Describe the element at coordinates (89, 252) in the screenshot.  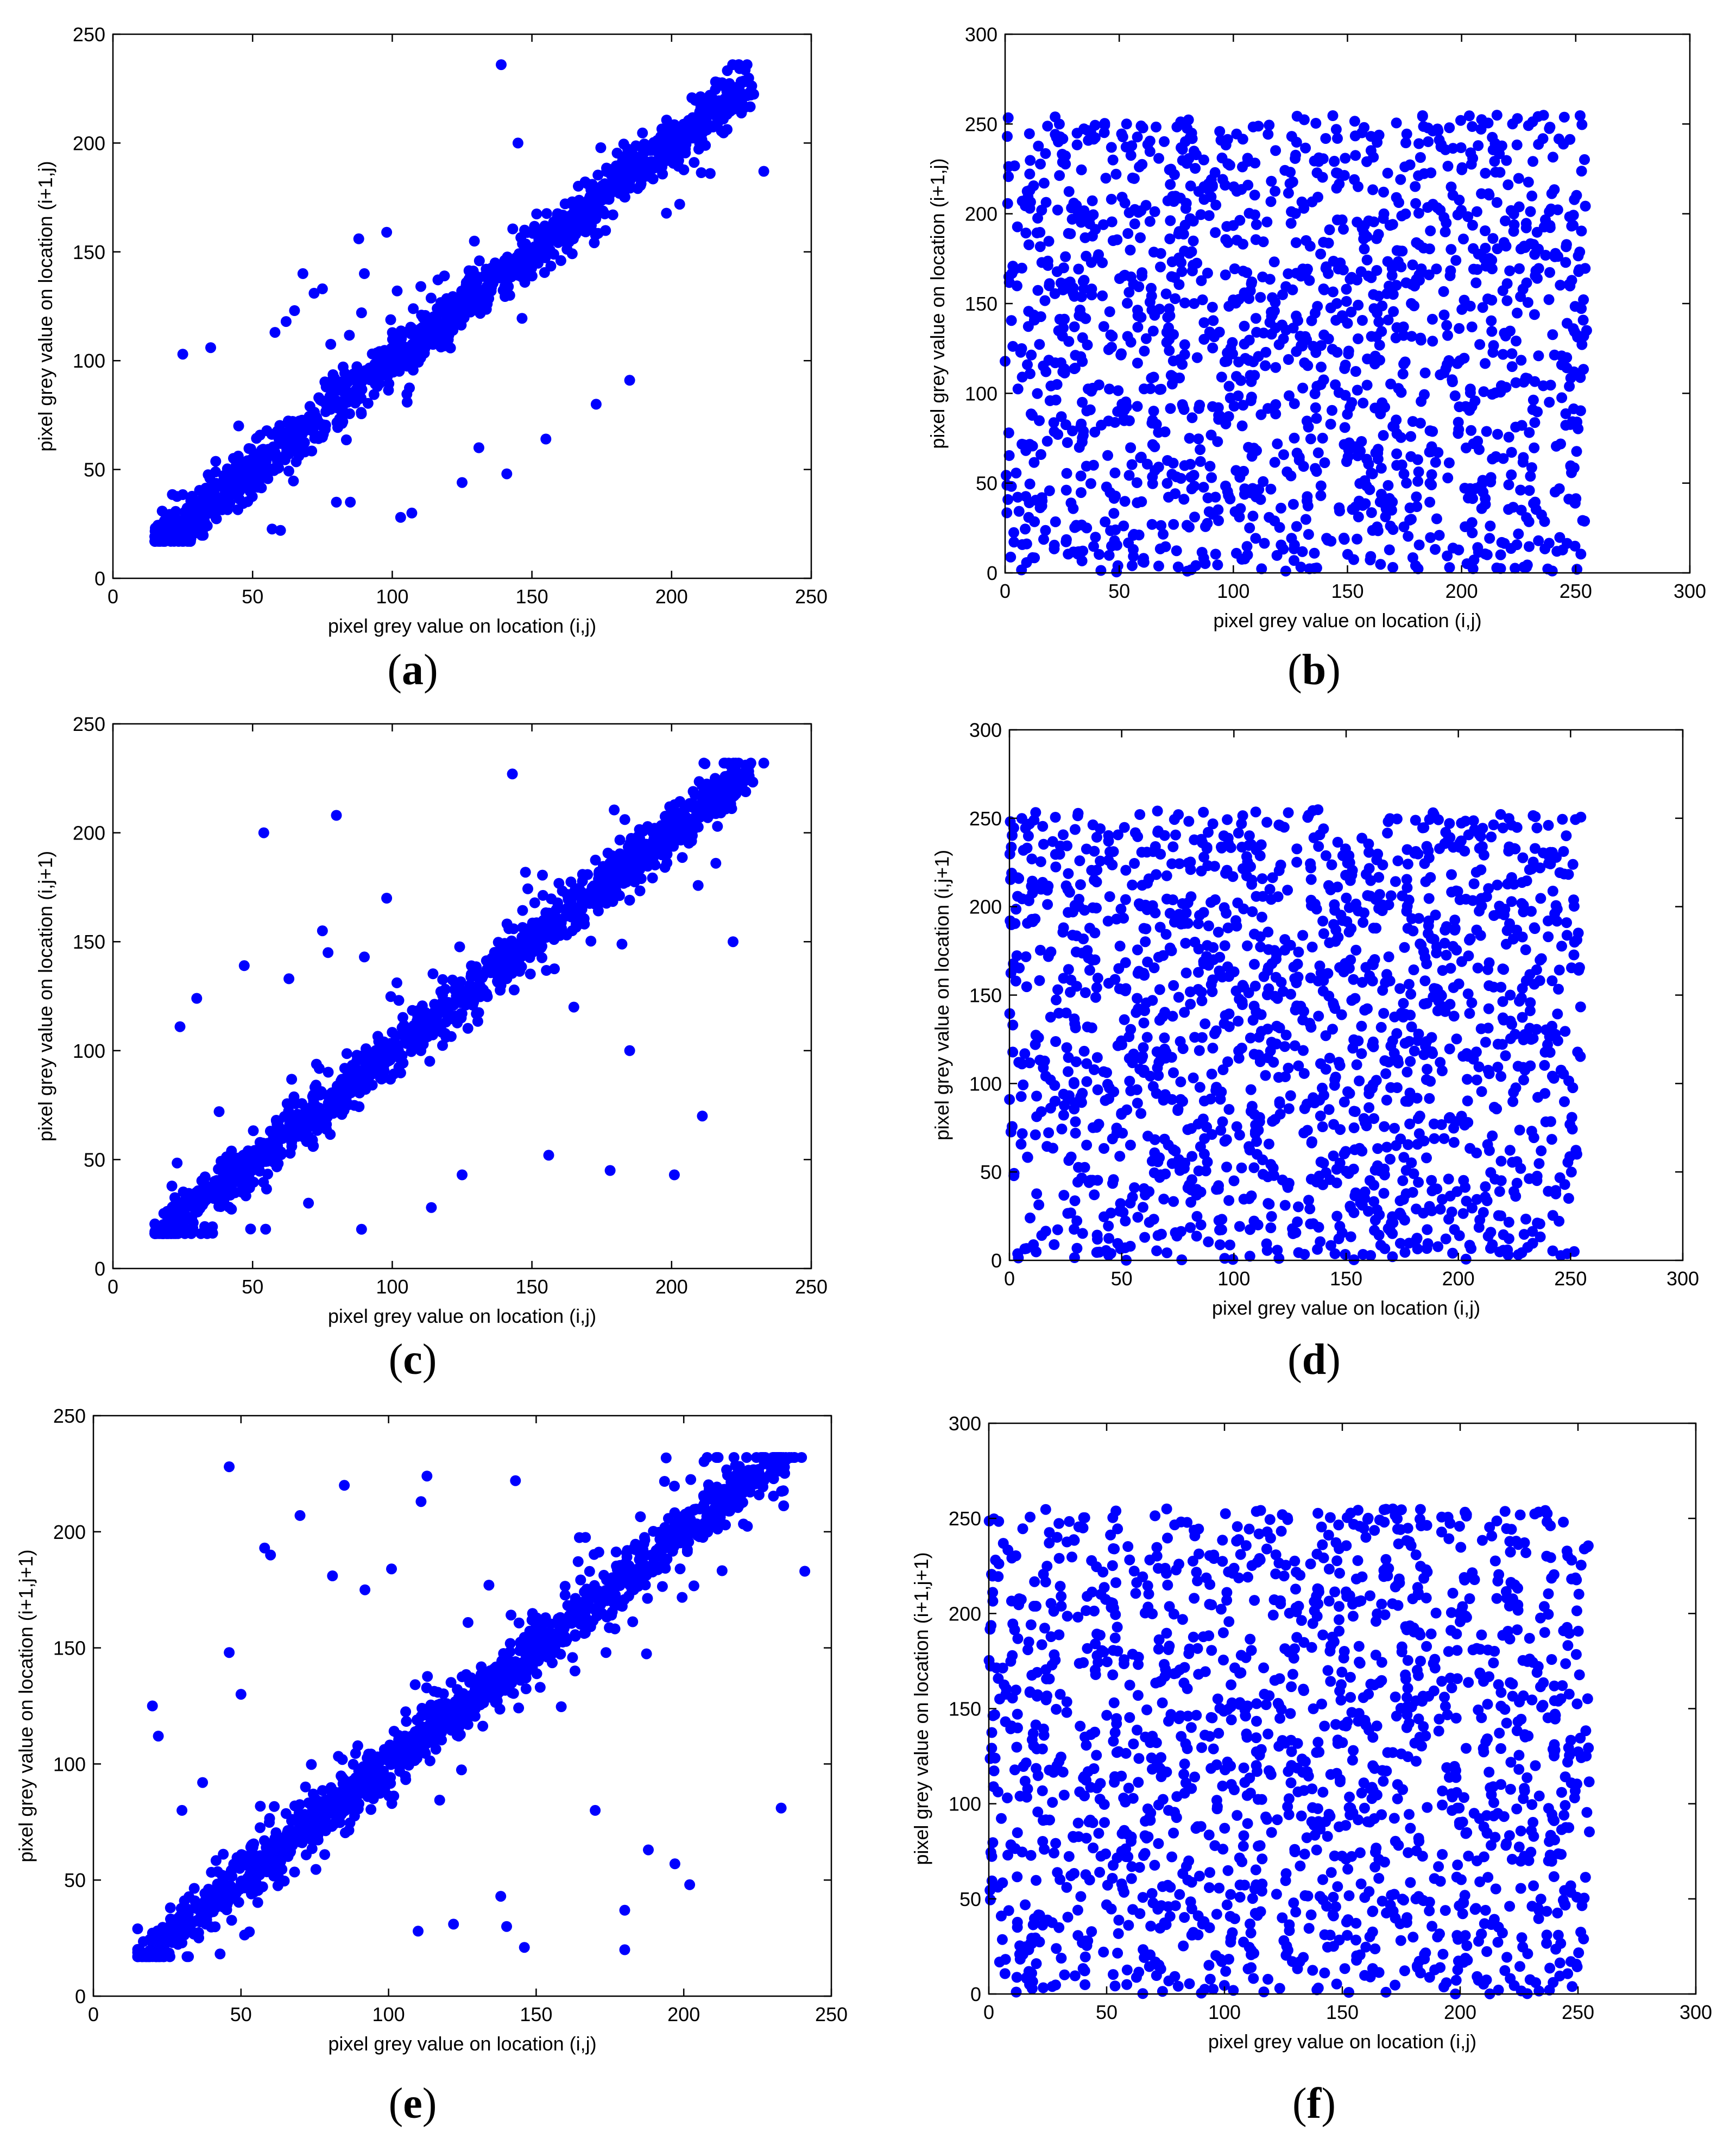
I see `y-tick-label: 150` at that location.